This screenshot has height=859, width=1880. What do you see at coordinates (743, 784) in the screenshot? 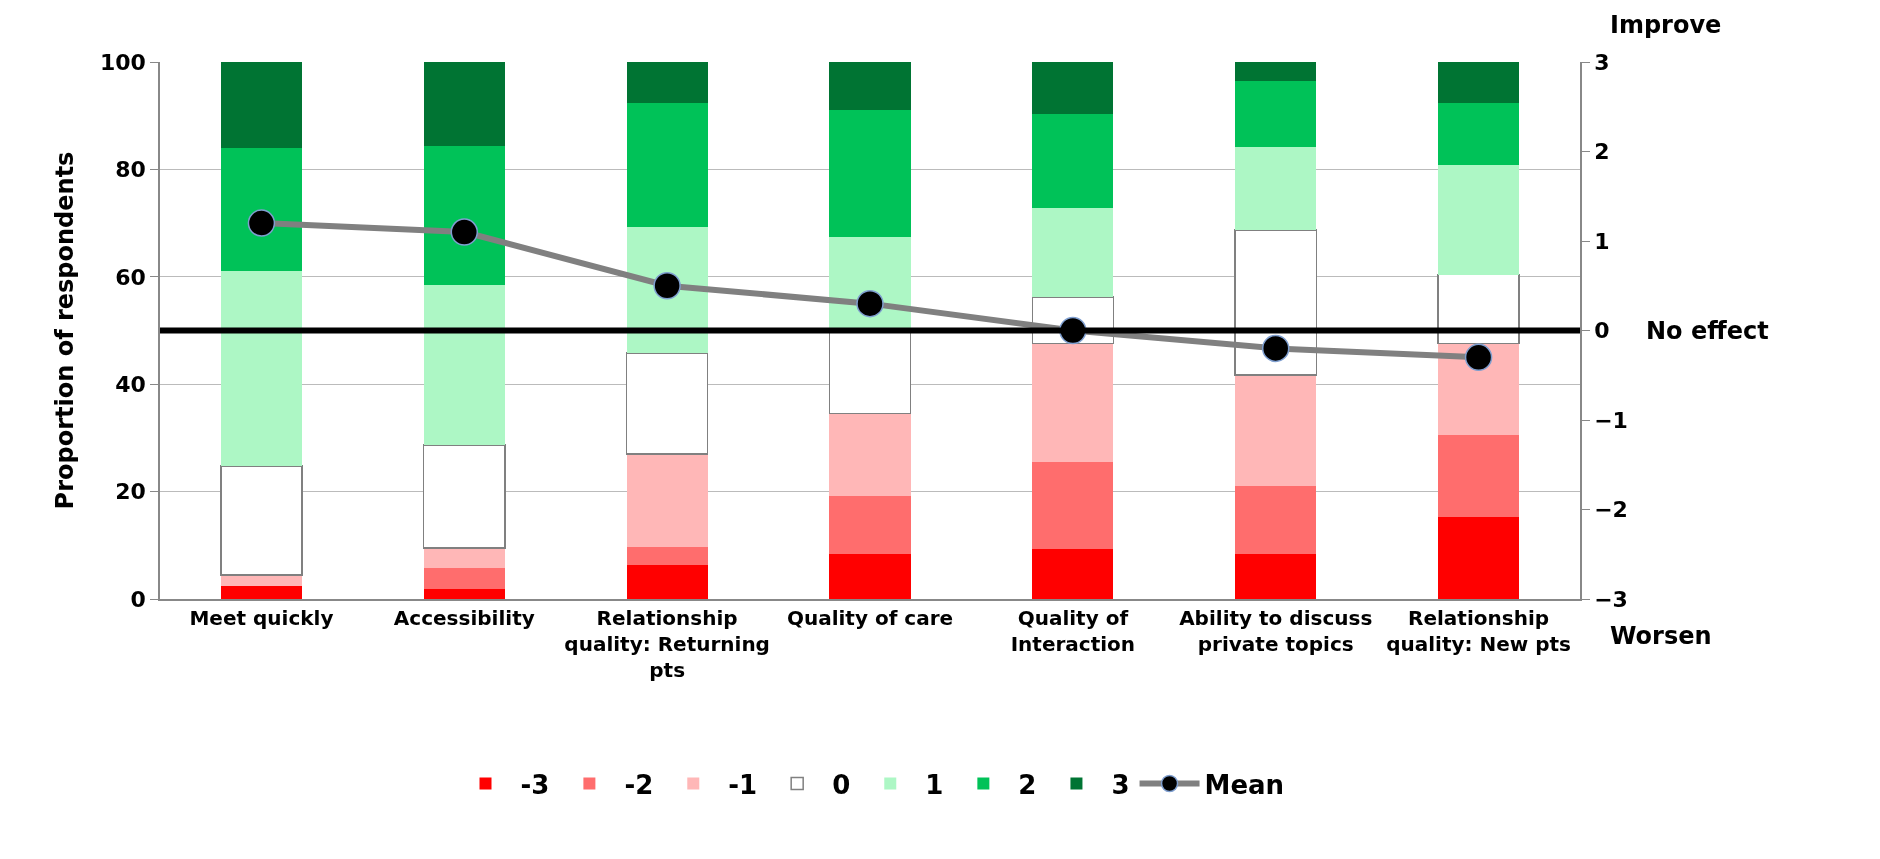
I see `legend-label: -1` at bounding box center [743, 784].